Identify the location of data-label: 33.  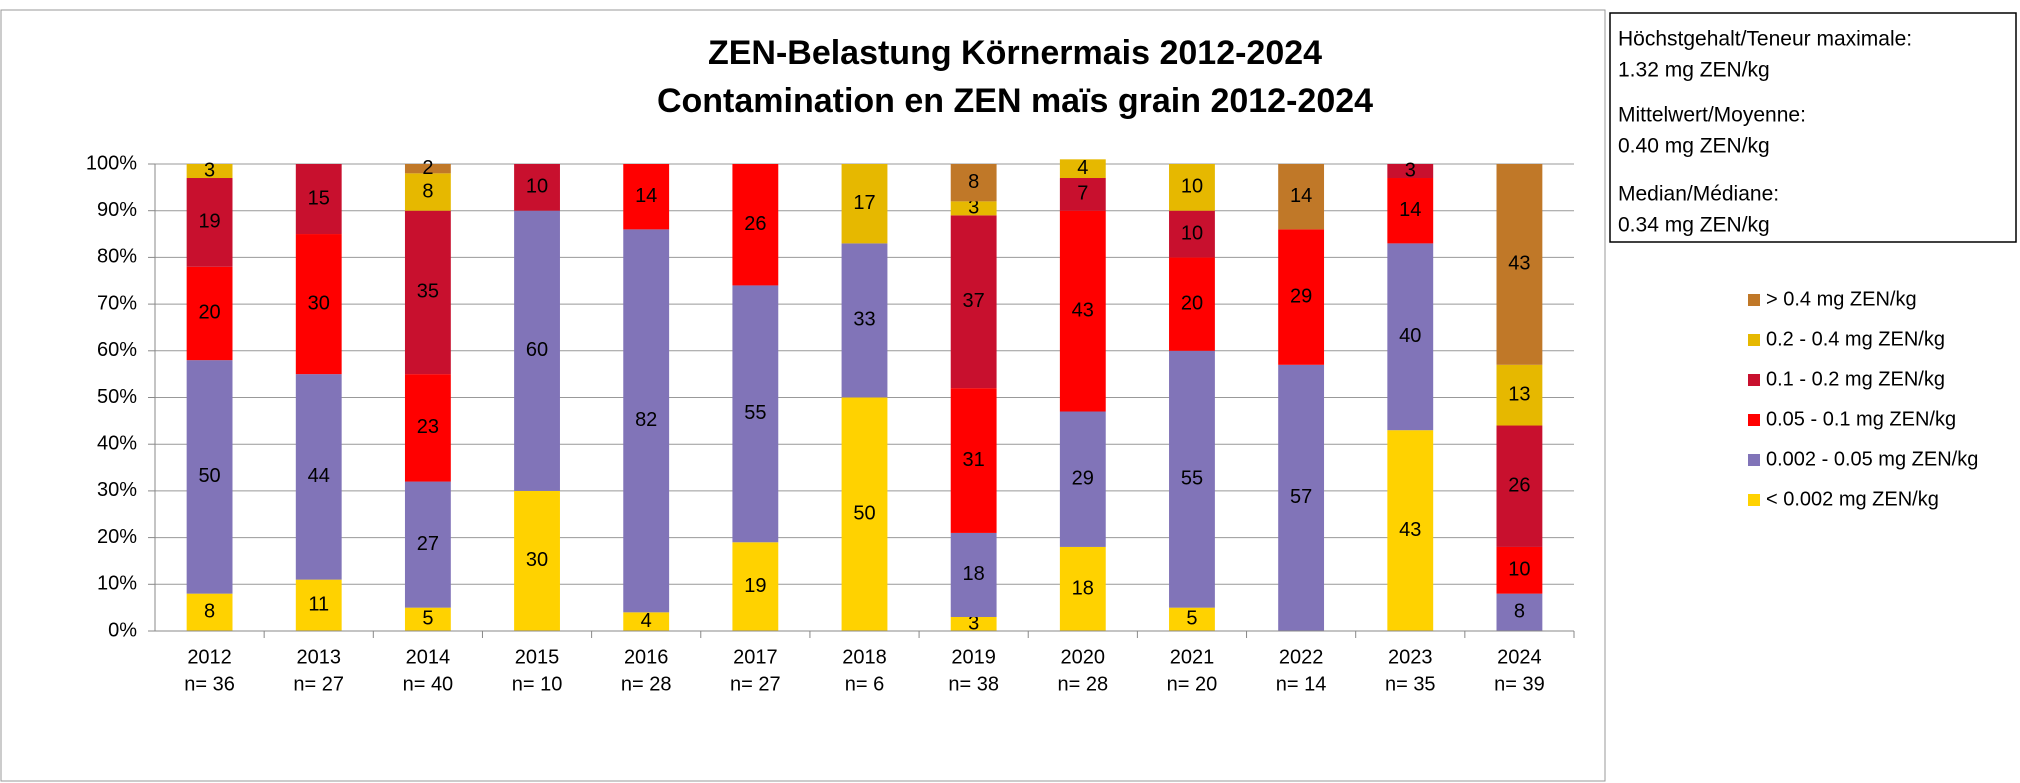
(864, 320).